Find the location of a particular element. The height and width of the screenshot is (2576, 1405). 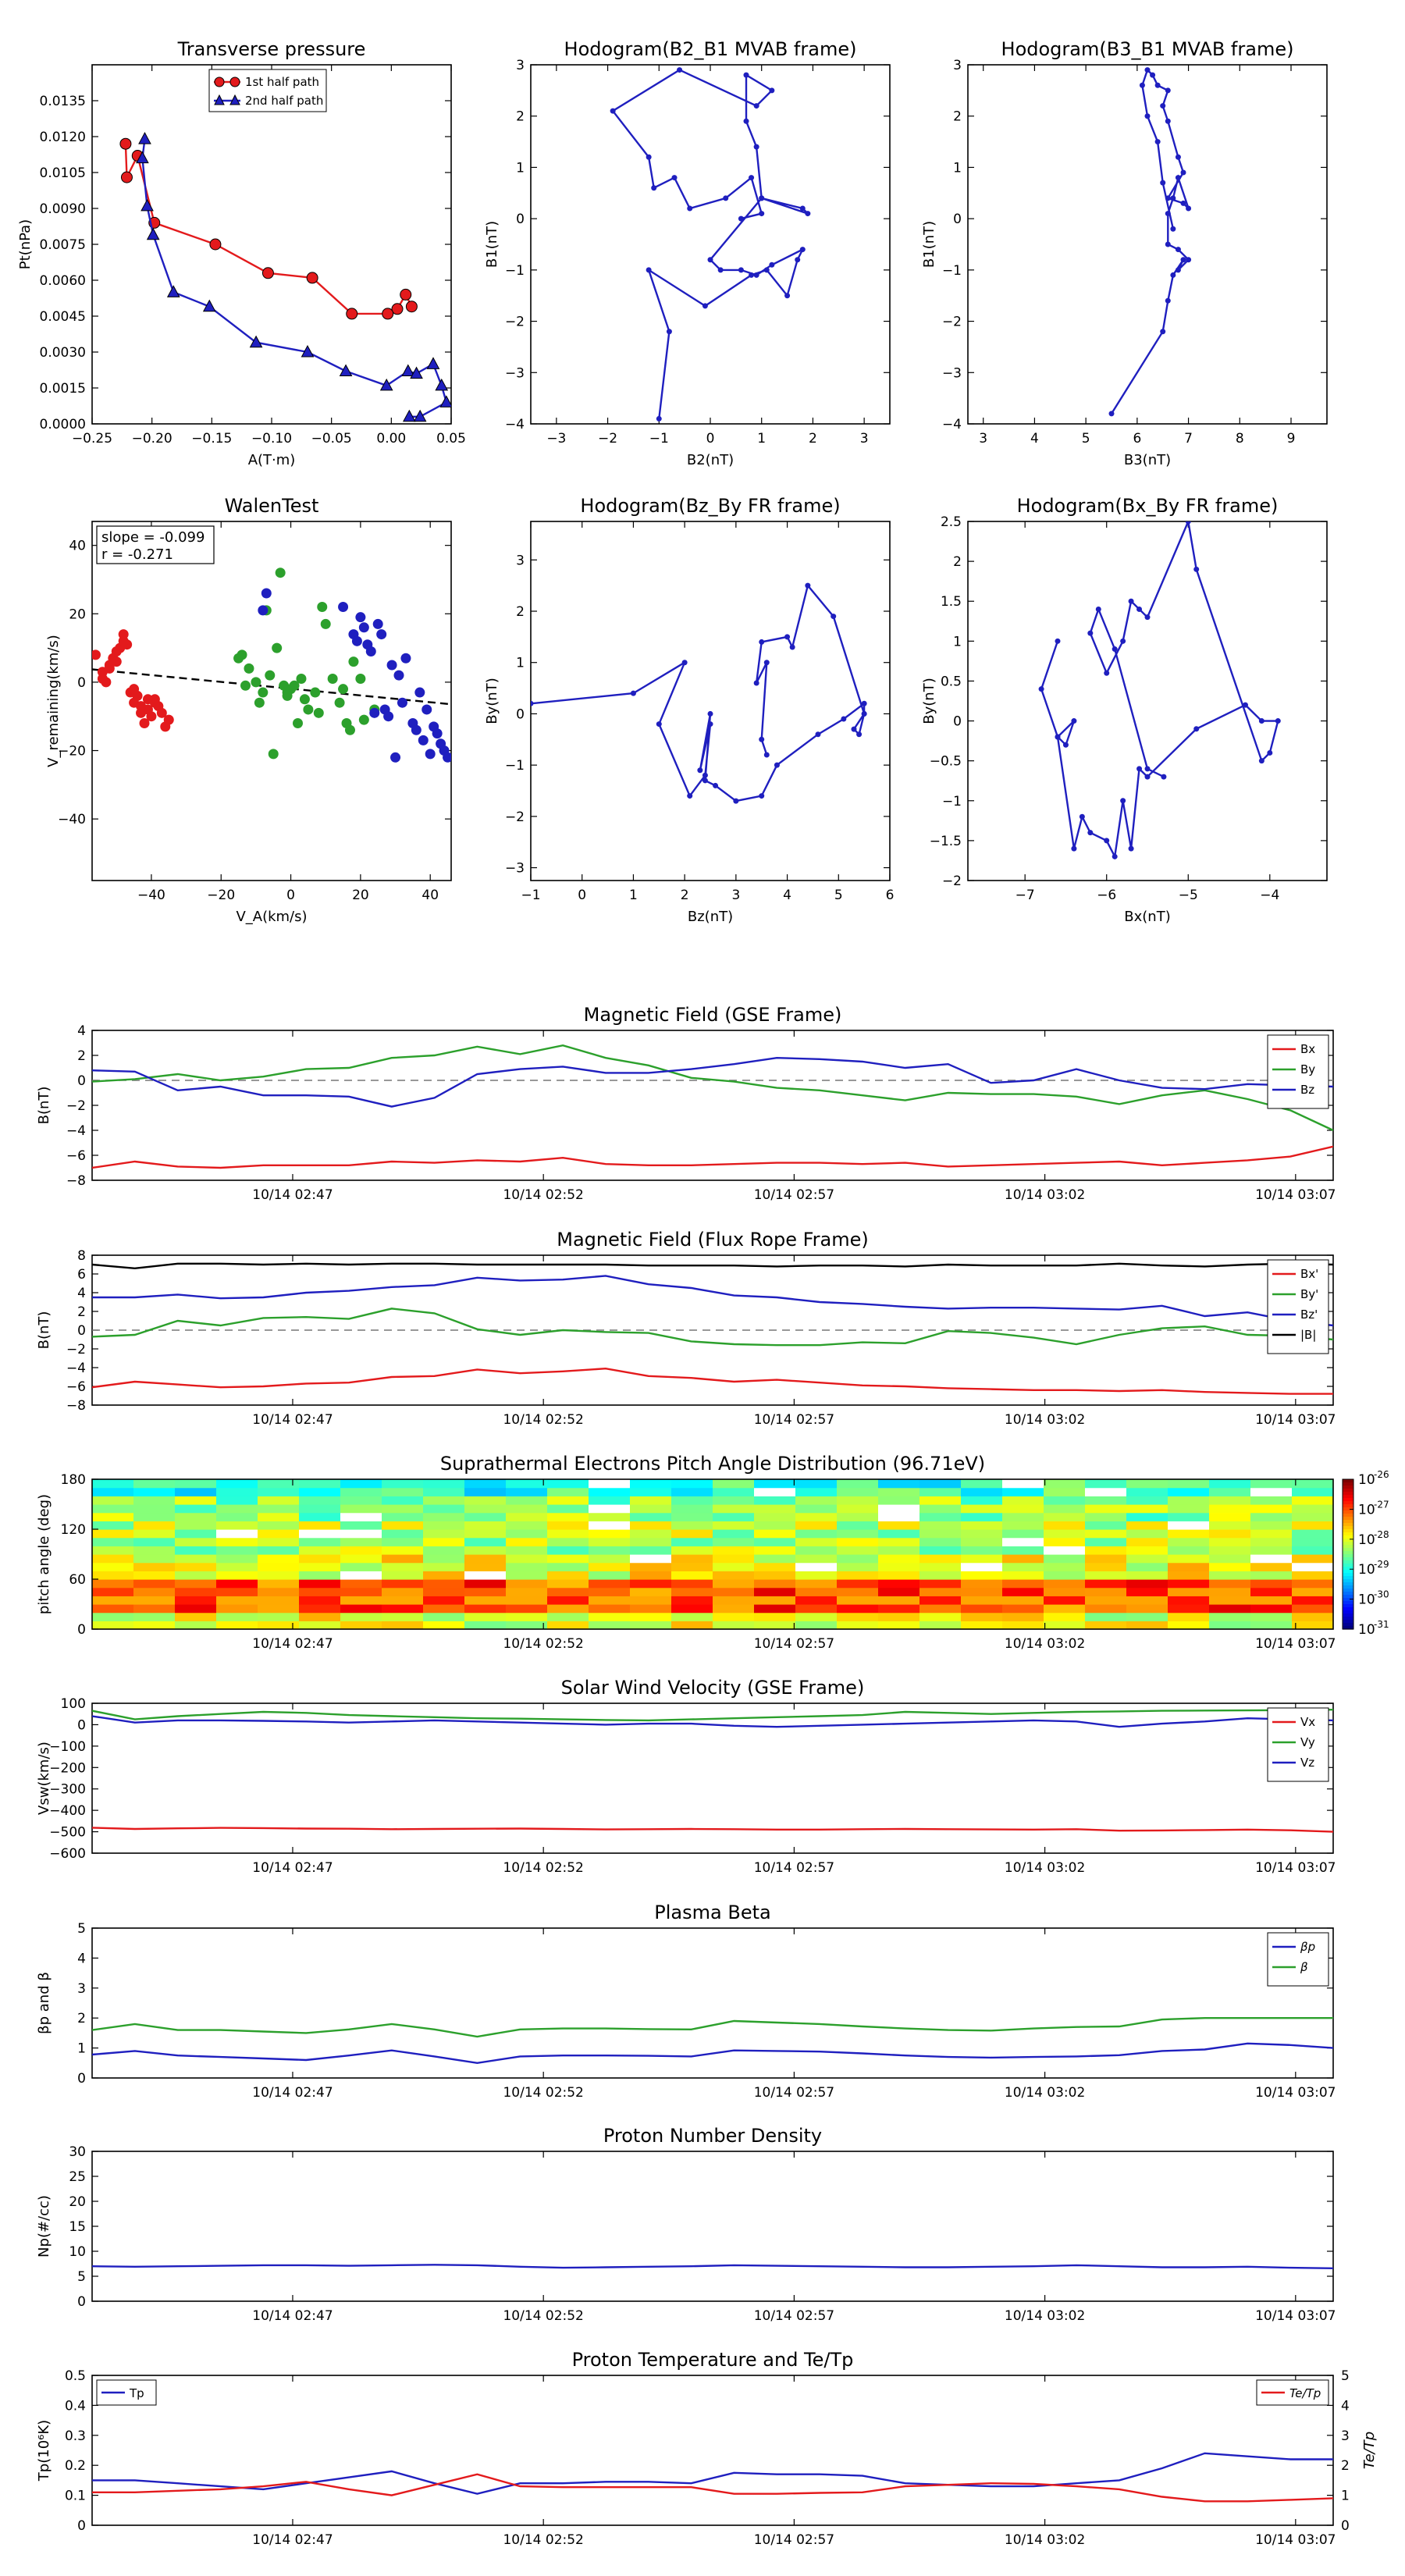

colorbar-label: 10 is located at coordinates (1366, 1600).